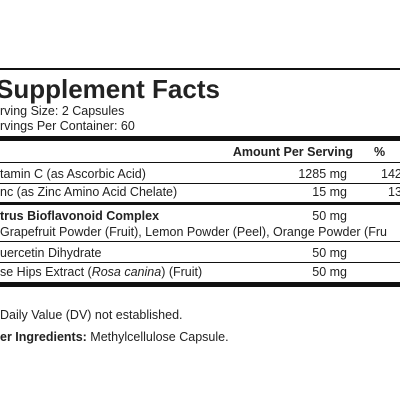  What do you see at coordinates (46, 272) in the screenshot?
I see `name-part: se Hips Extract (` at bounding box center [46, 272].